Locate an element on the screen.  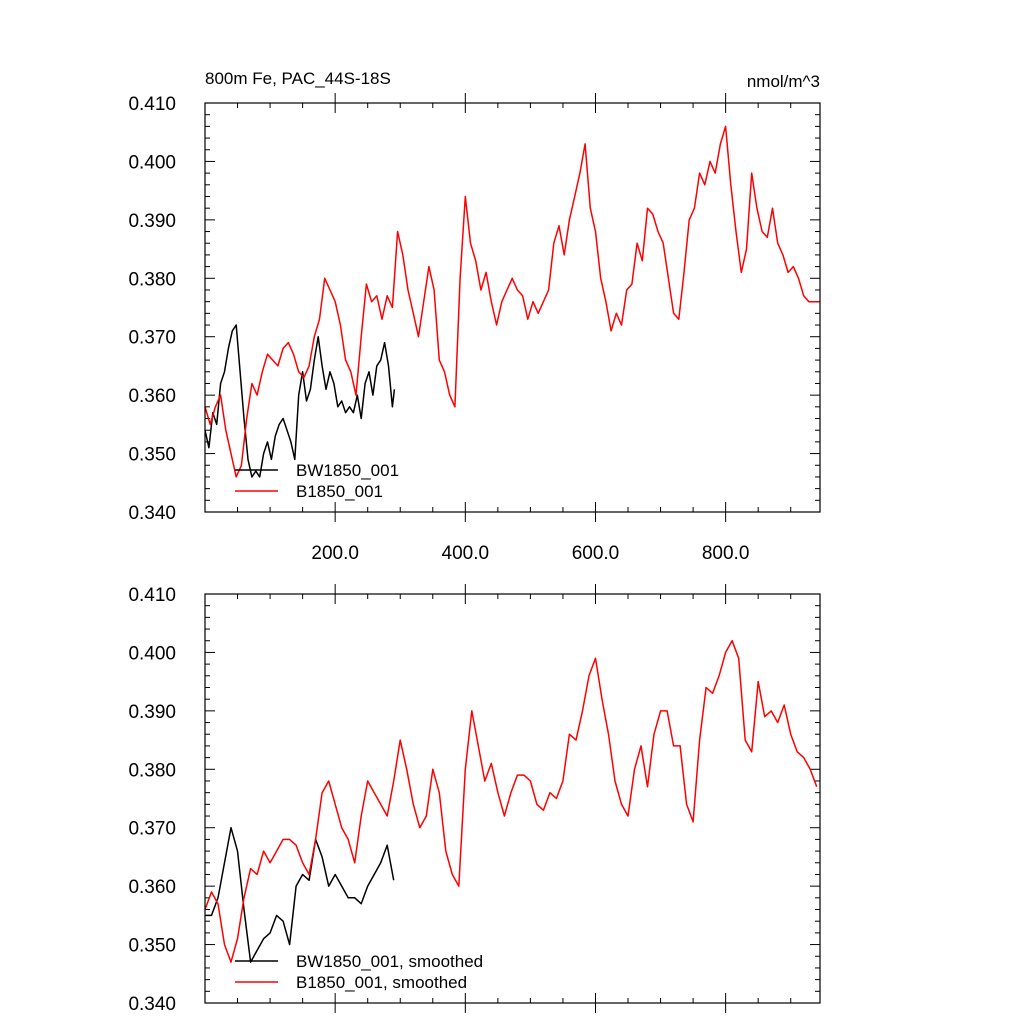
chart-title: 800m Fe, PAC_44S-18S is located at coordinates (298, 78).